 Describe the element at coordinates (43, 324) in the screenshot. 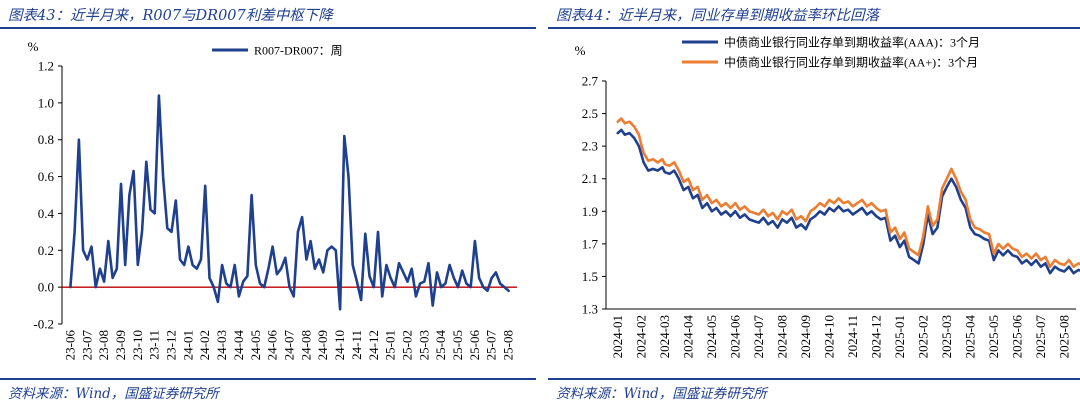

I see `y-tick-label: -0.2` at that location.